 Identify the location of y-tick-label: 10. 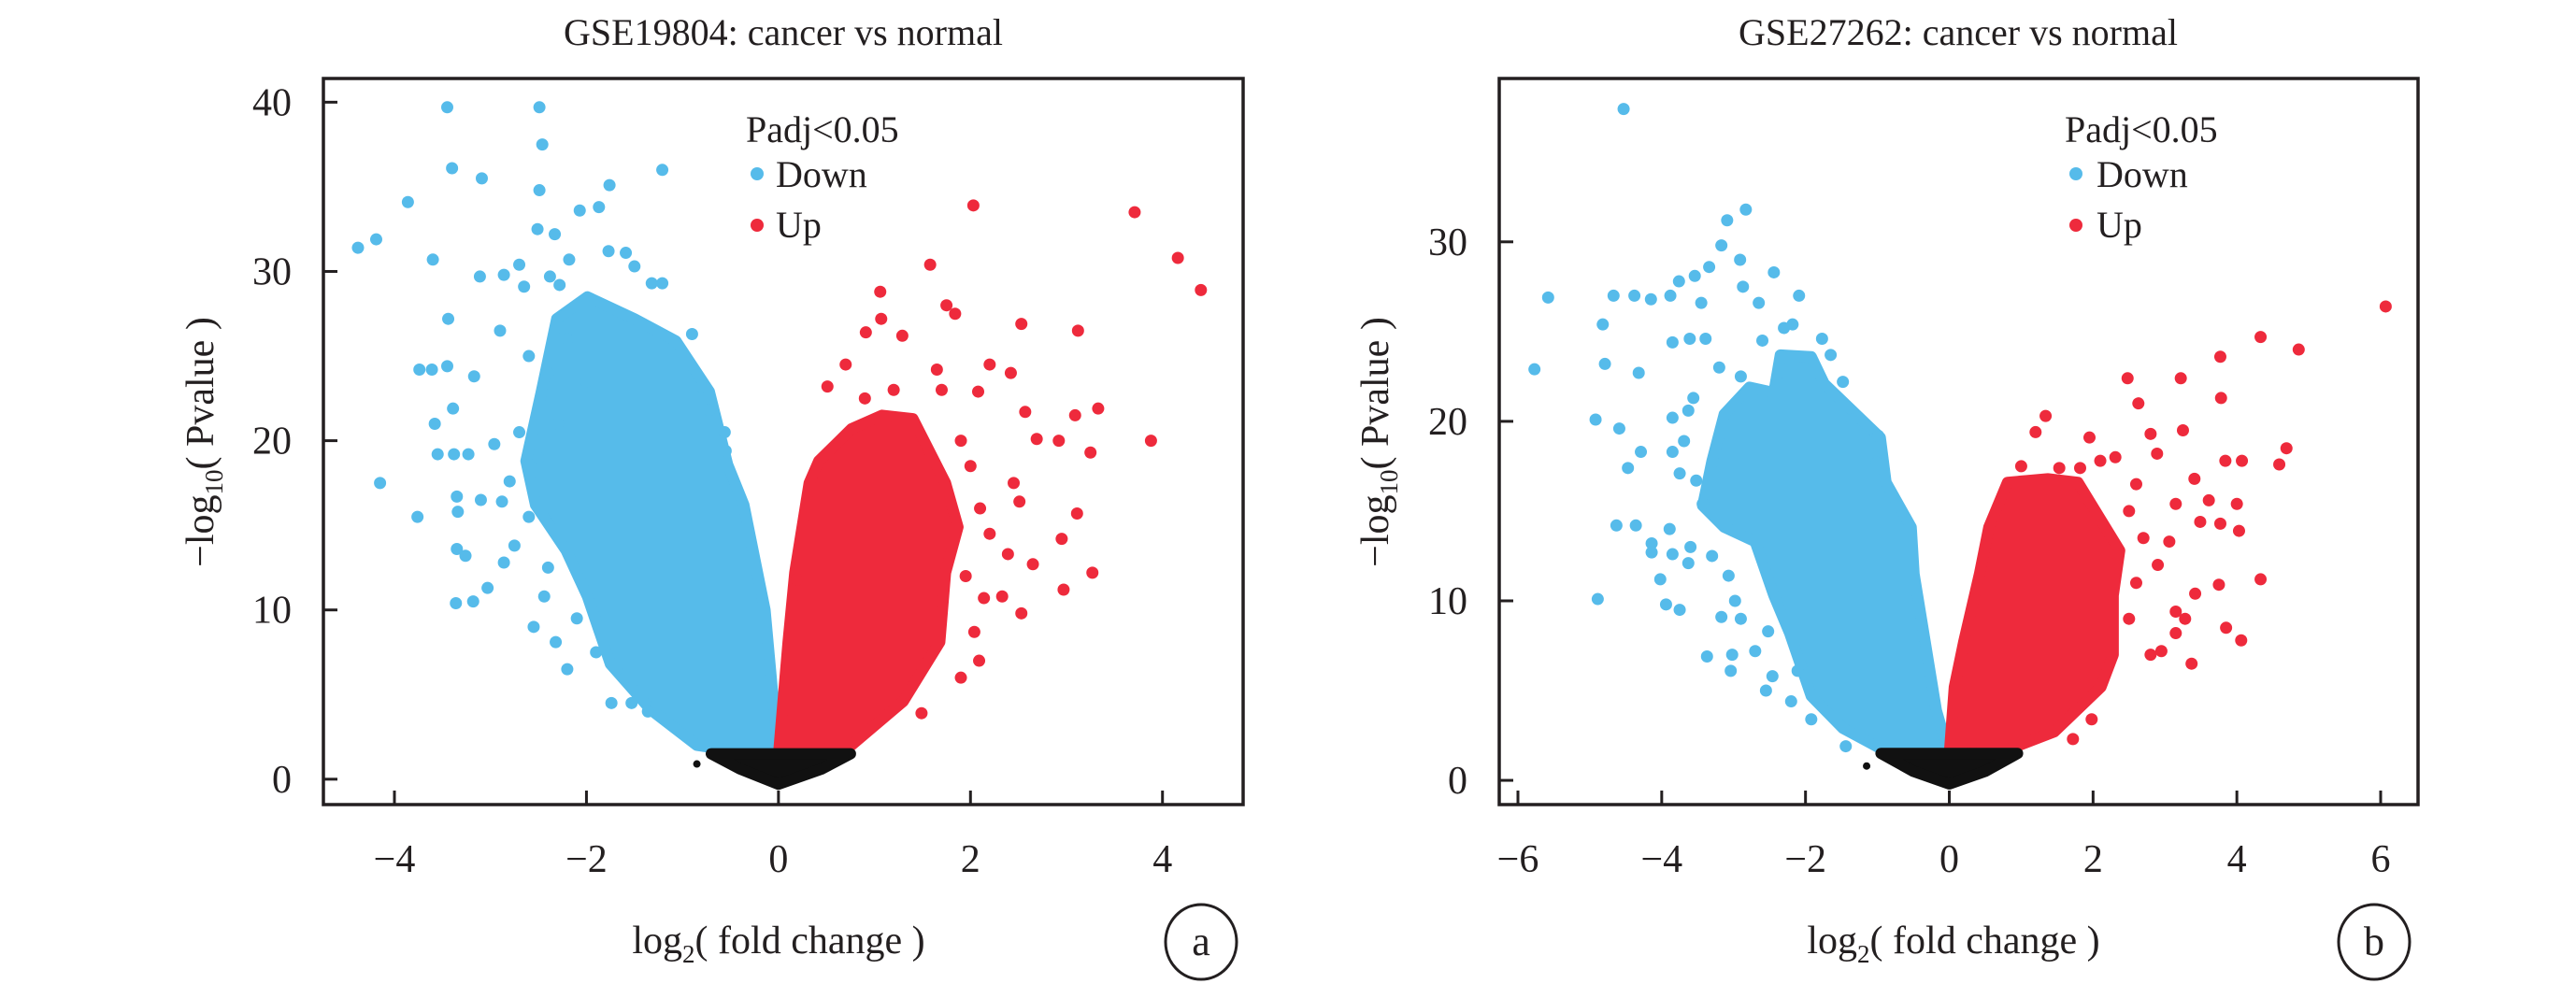
(272, 611).